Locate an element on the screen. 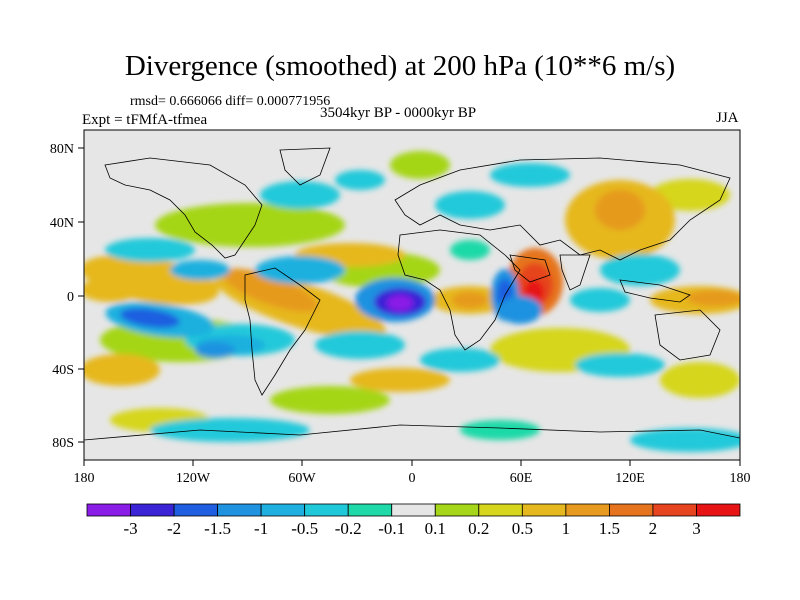  period-label: 3504kyr BP - 0000kyr BP is located at coordinates (398, 113).